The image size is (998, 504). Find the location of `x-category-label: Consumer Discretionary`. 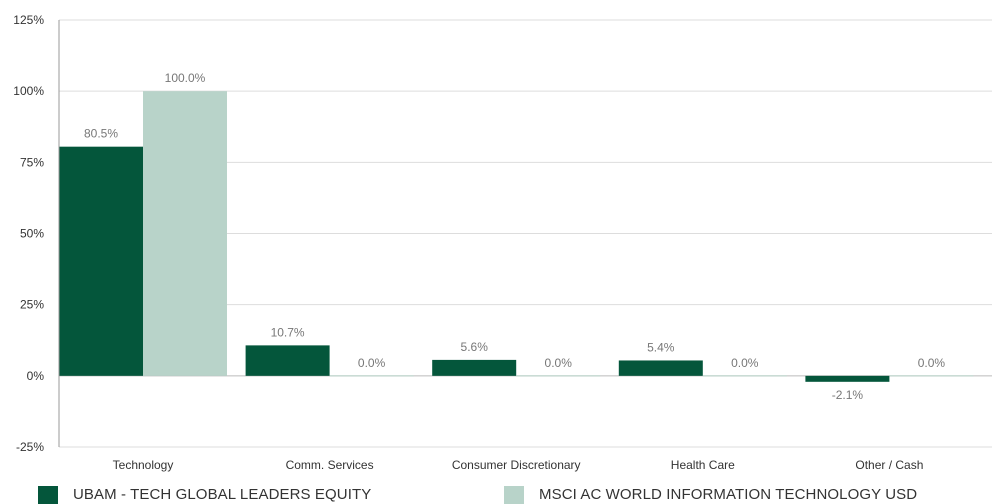

x-category-label: Consumer Discretionary is located at coordinates (516, 465).